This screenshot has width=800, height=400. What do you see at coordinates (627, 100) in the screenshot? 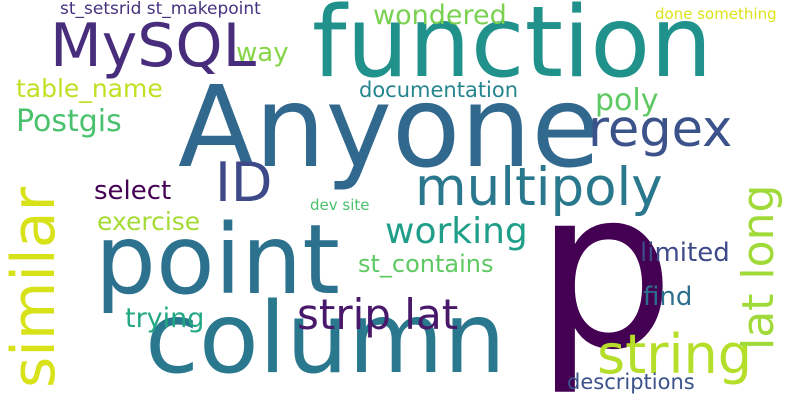
I see `word-poly: poly` at bounding box center [627, 100].